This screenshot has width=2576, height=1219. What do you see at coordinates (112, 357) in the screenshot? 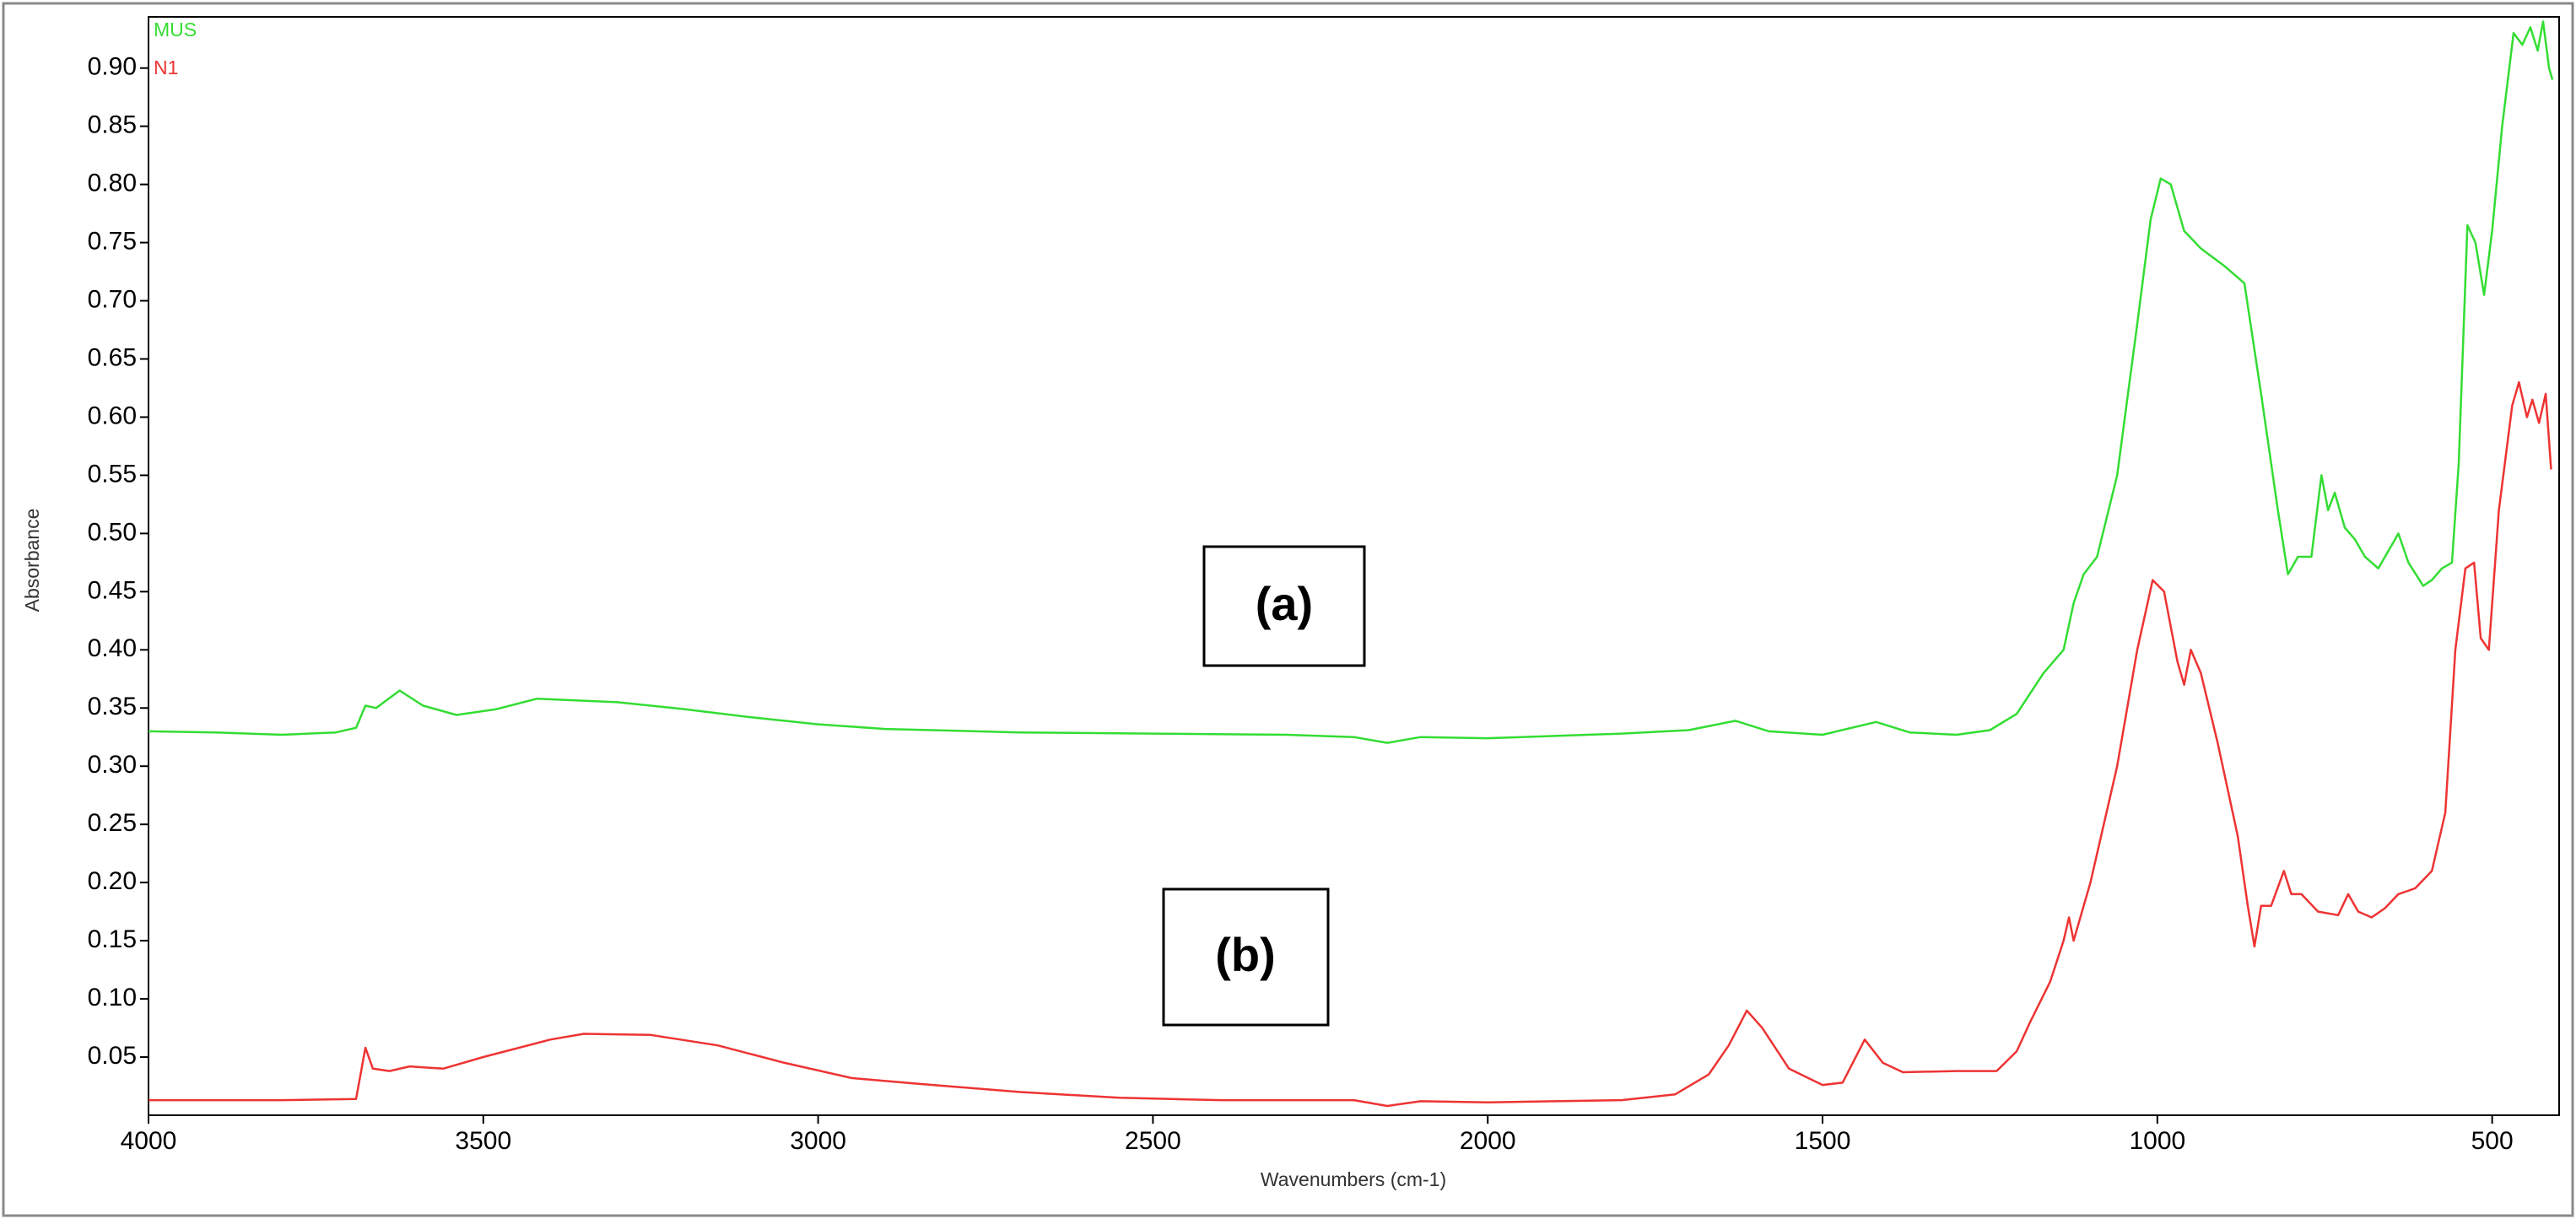
I see `y-tick-label: 0.65` at bounding box center [112, 357].